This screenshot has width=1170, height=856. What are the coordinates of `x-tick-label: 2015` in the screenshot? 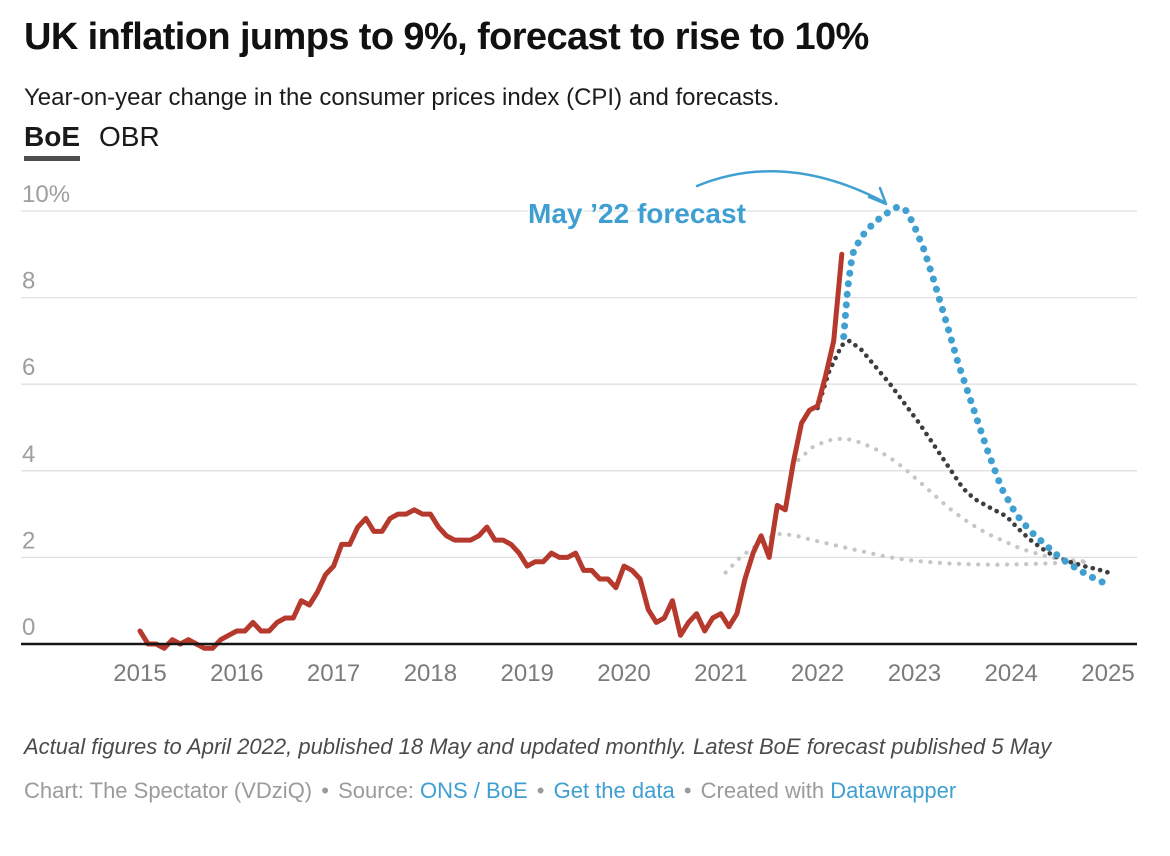 It's located at (139, 673).